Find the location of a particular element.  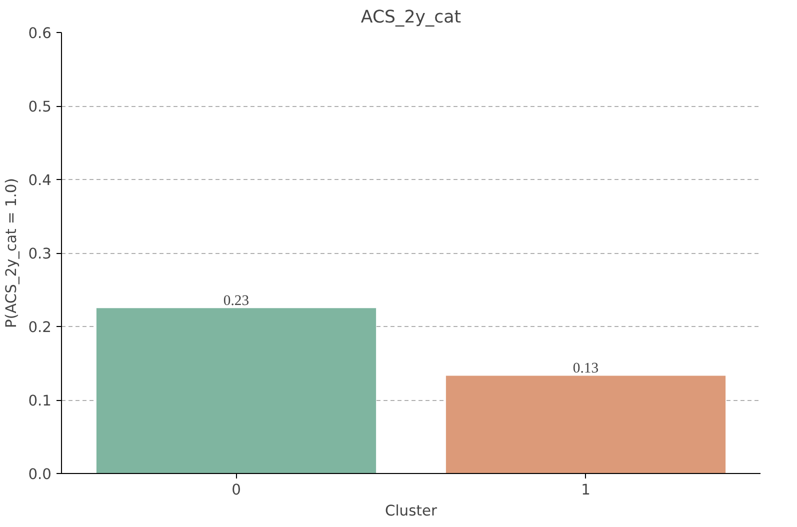

y-tick-label: 0.0 is located at coordinates (40, 474).